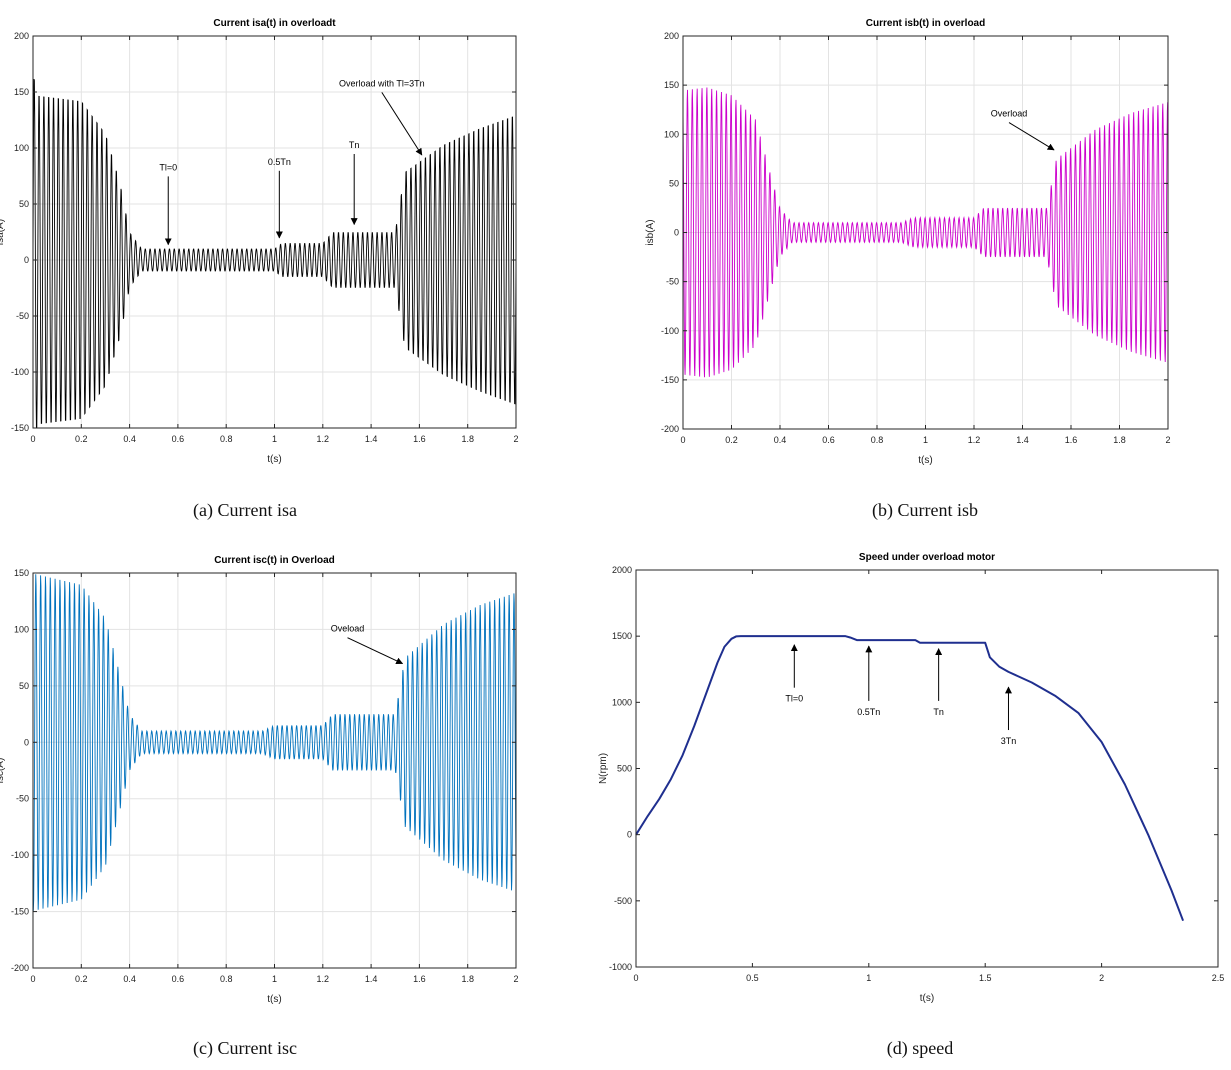 Image resolution: width=1231 pixels, height=1070 pixels. What do you see at coordinates (3, 232) in the screenshot?
I see `y-axis-label: isa(A)` at bounding box center [3, 232].